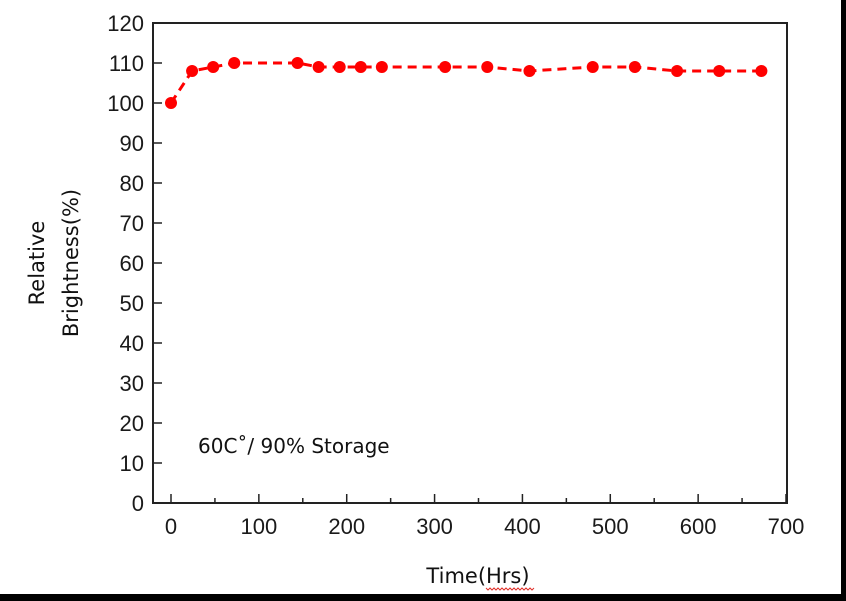 Image resolution: width=846 pixels, height=601 pixels. Describe the element at coordinates (132, 303) in the screenshot. I see `y-tick-label: 50` at that location.